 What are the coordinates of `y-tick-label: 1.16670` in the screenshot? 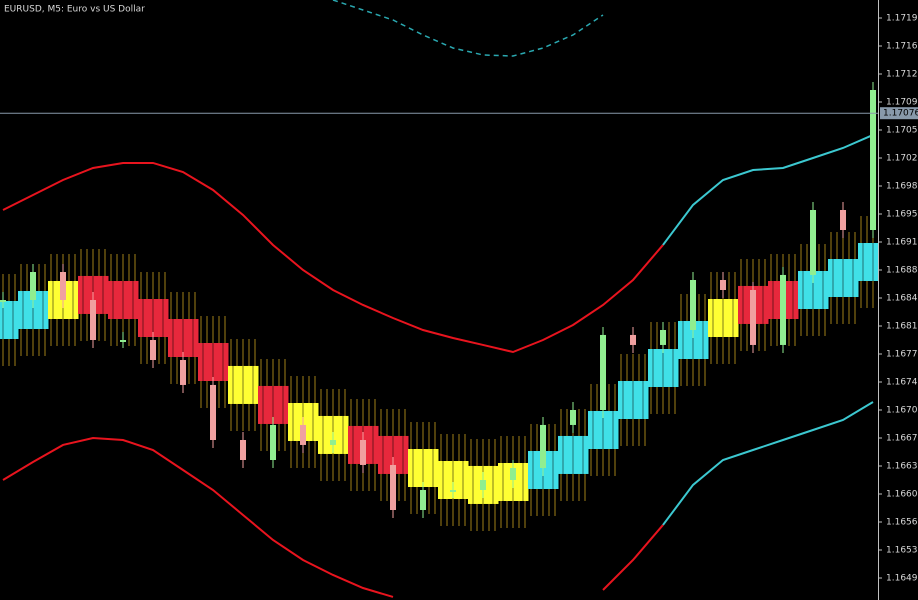 It's located at (902, 439).